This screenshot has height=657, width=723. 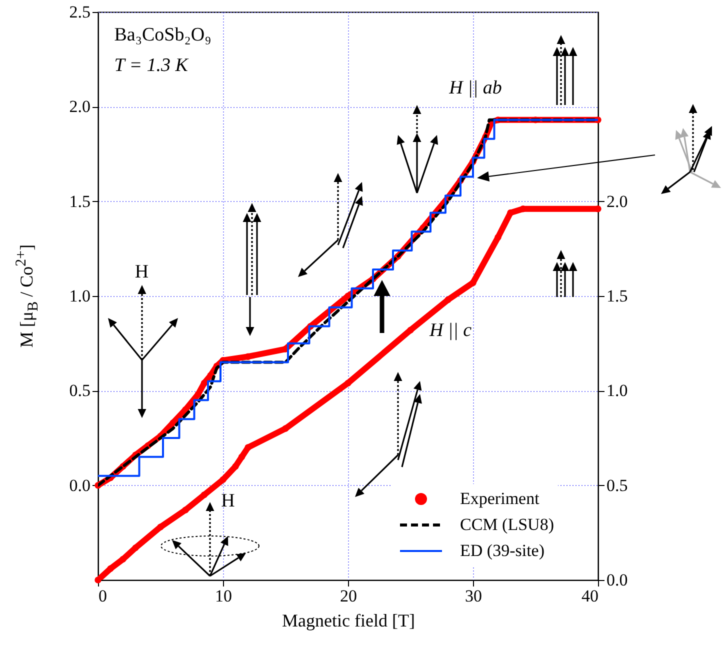 What do you see at coordinates (617, 201) in the screenshot?
I see `y2-tick-label: 2.0` at bounding box center [617, 201].